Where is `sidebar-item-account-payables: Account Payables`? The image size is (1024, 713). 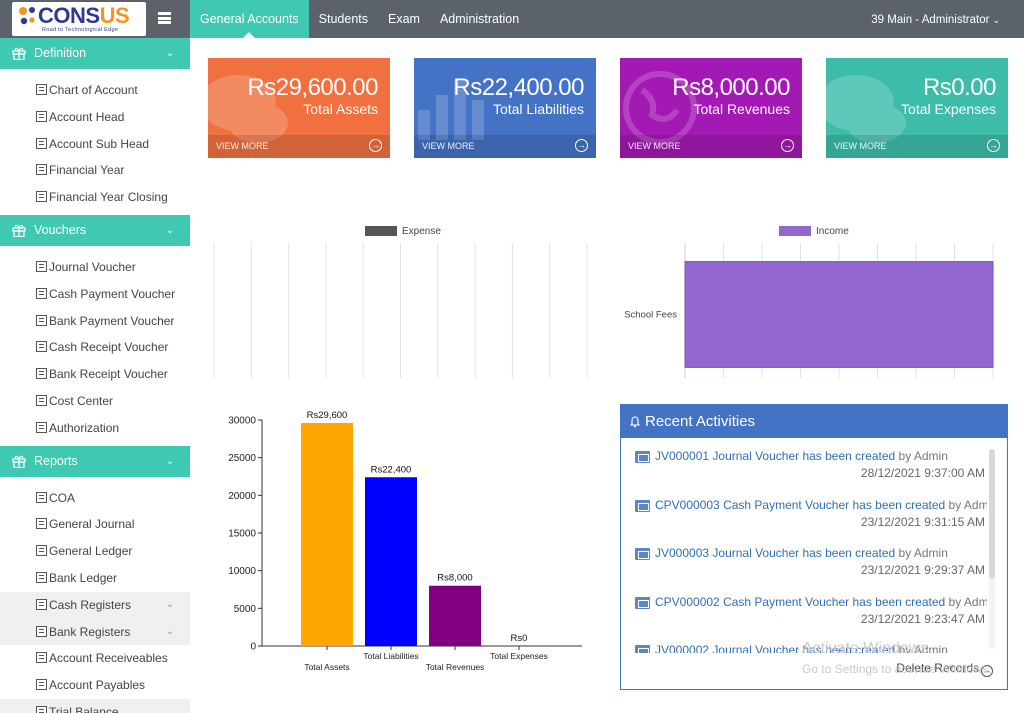
sidebar-item-account-payables: Account Payables is located at coordinates (95, 685).